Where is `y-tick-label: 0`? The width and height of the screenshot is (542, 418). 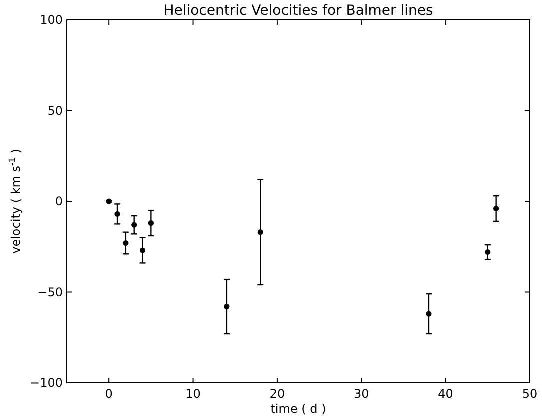
y-tick-label: 0 is located at coordinates (59, 201).